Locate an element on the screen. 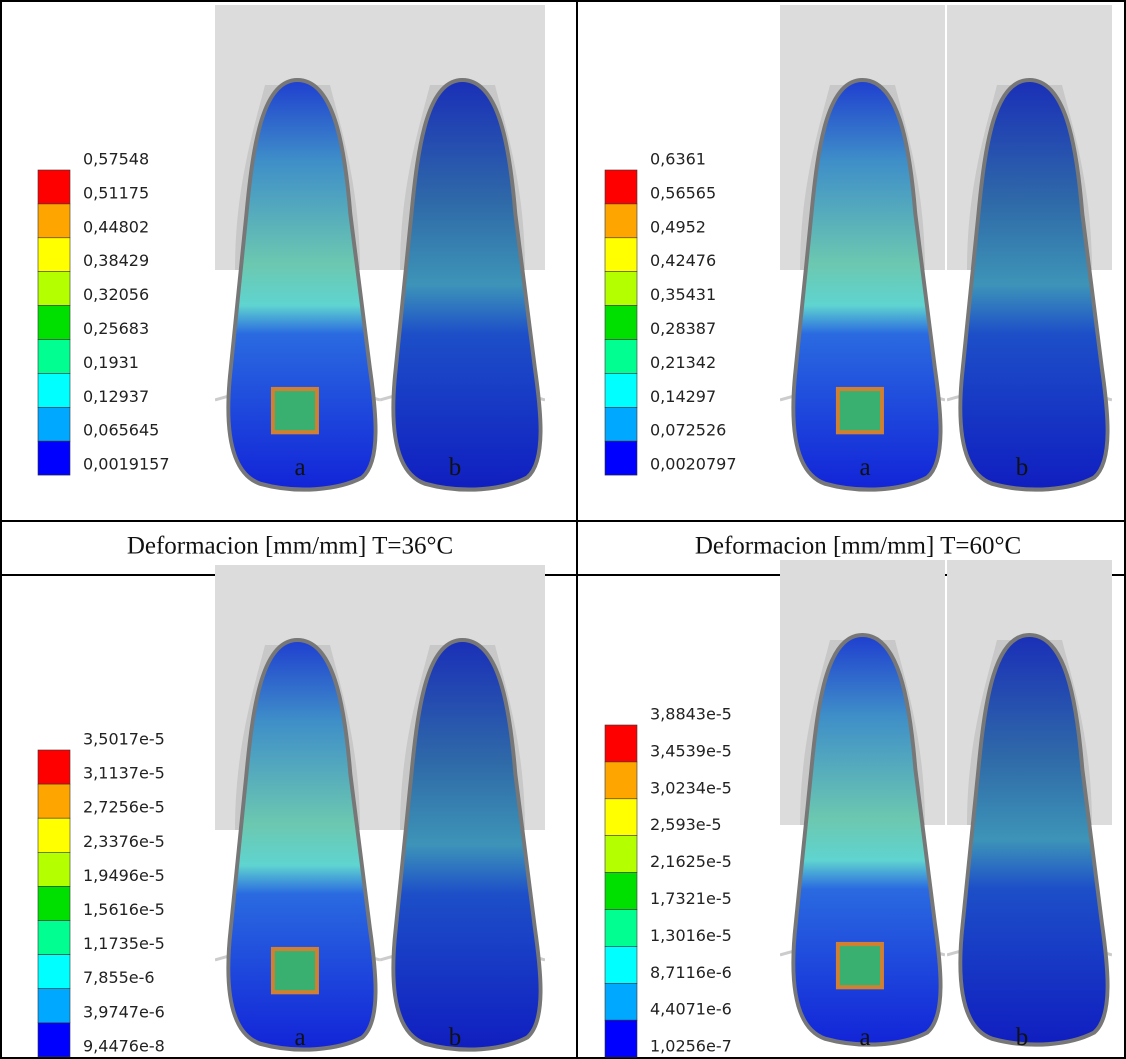 This screenshot has width=1126, height=1059. legend-label: 0,35431 is located at coordinates (683, 294).